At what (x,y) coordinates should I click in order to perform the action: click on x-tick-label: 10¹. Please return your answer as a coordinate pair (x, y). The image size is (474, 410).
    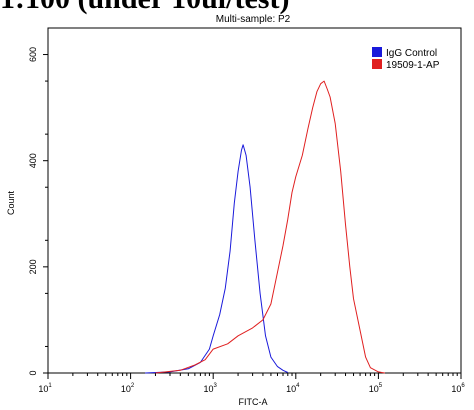
    Looking at the image, I should click on (45, 388).